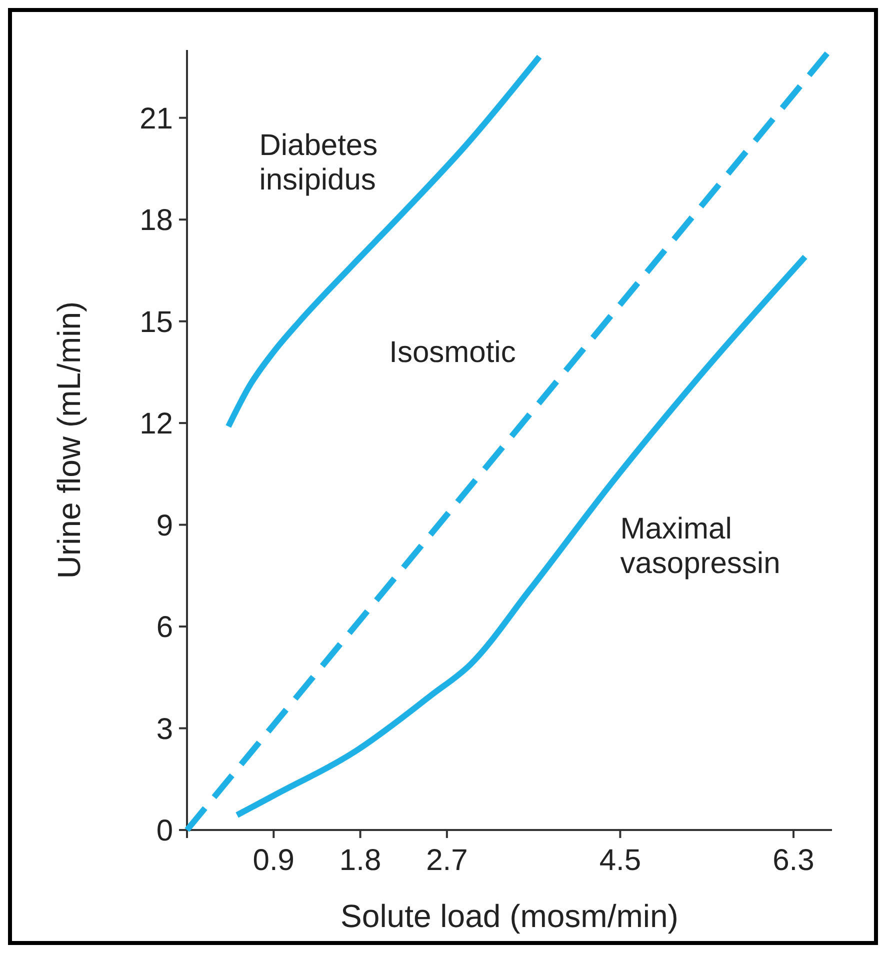 The width and height of the screenshot is (886, 953). Describe the element at coordinates (164, 627) in the screenshot. I see `y-tick-label: 6` at that location.